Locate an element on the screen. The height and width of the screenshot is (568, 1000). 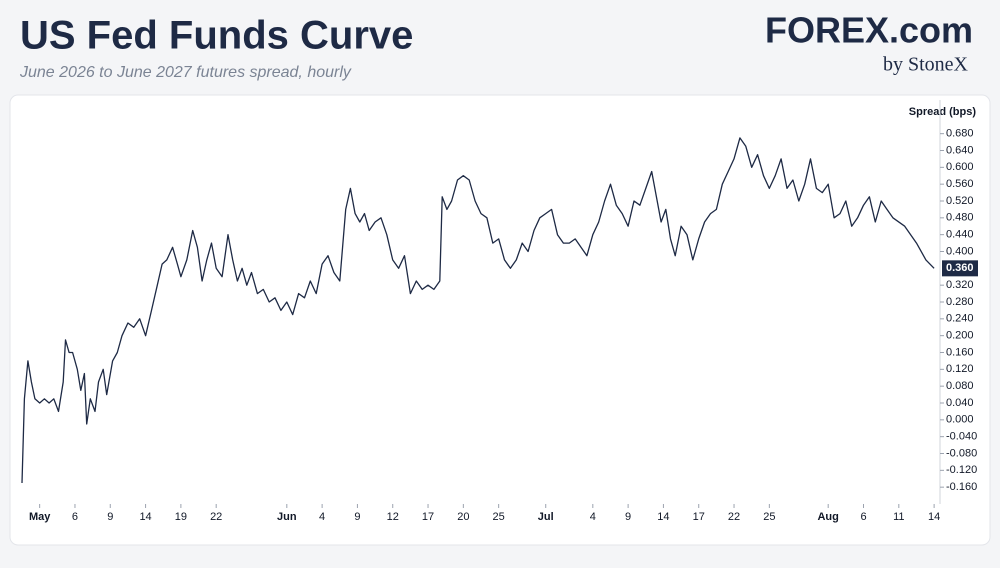
y-tick-label: 0.280 is located at coordinates (960, 302).